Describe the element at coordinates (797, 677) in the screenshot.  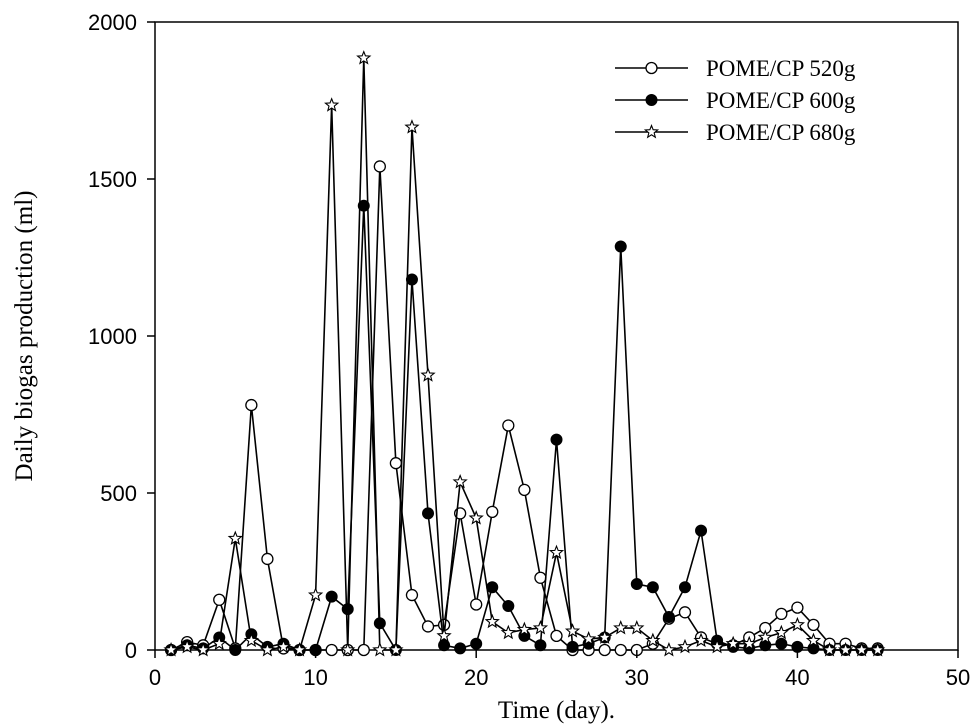
I see `x-tick-label: 40` at that location.